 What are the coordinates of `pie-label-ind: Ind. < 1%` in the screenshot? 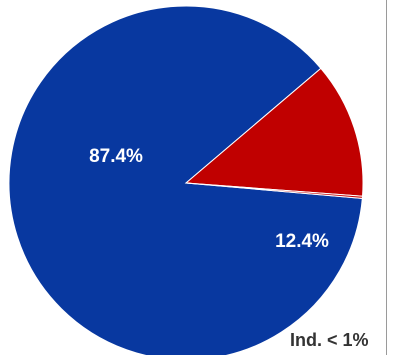 It's located at (329, 340).